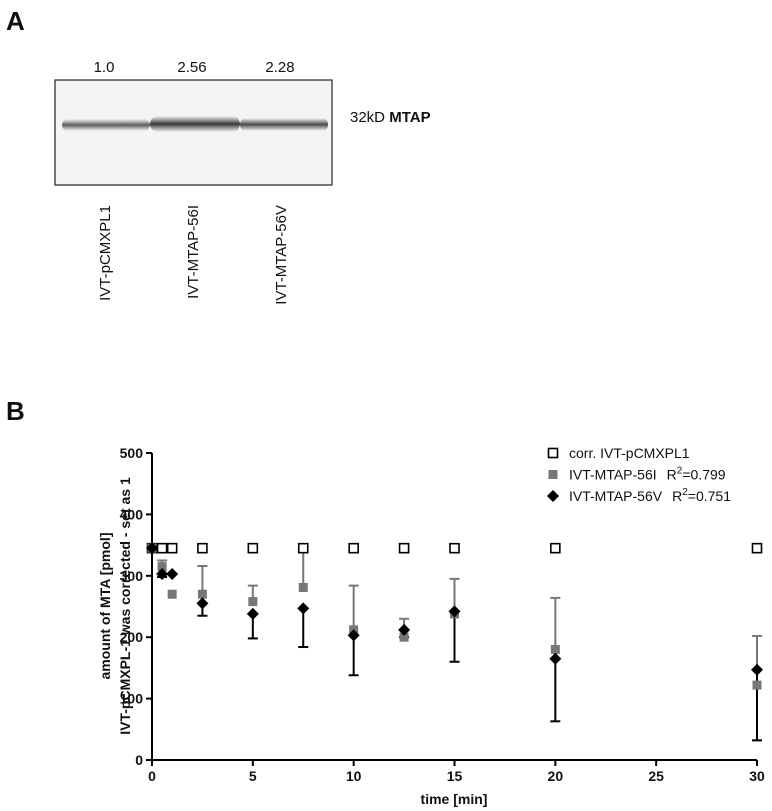 The height and width of the screenshot is (811, 772). What do you see at coordinates (132, 699) in the screenshot?
I see `y-tick-label: 100` at bounding box center [132, 699].